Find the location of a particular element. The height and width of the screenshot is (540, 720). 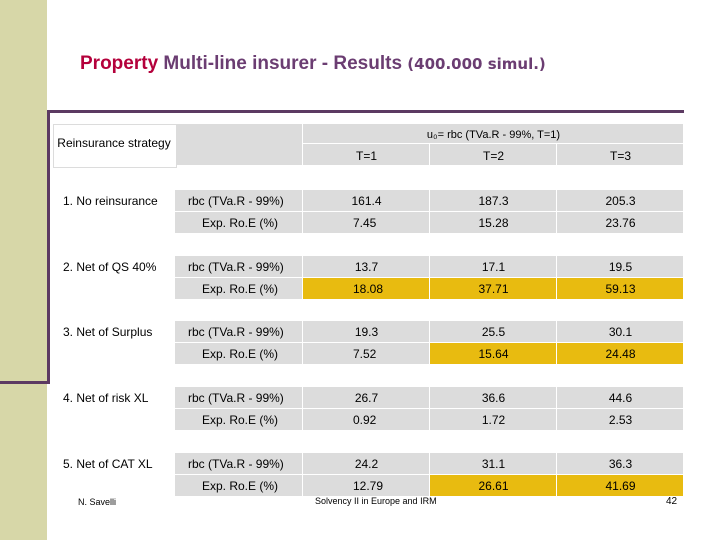

header-t2-cell is located at coordinates (493, 155).